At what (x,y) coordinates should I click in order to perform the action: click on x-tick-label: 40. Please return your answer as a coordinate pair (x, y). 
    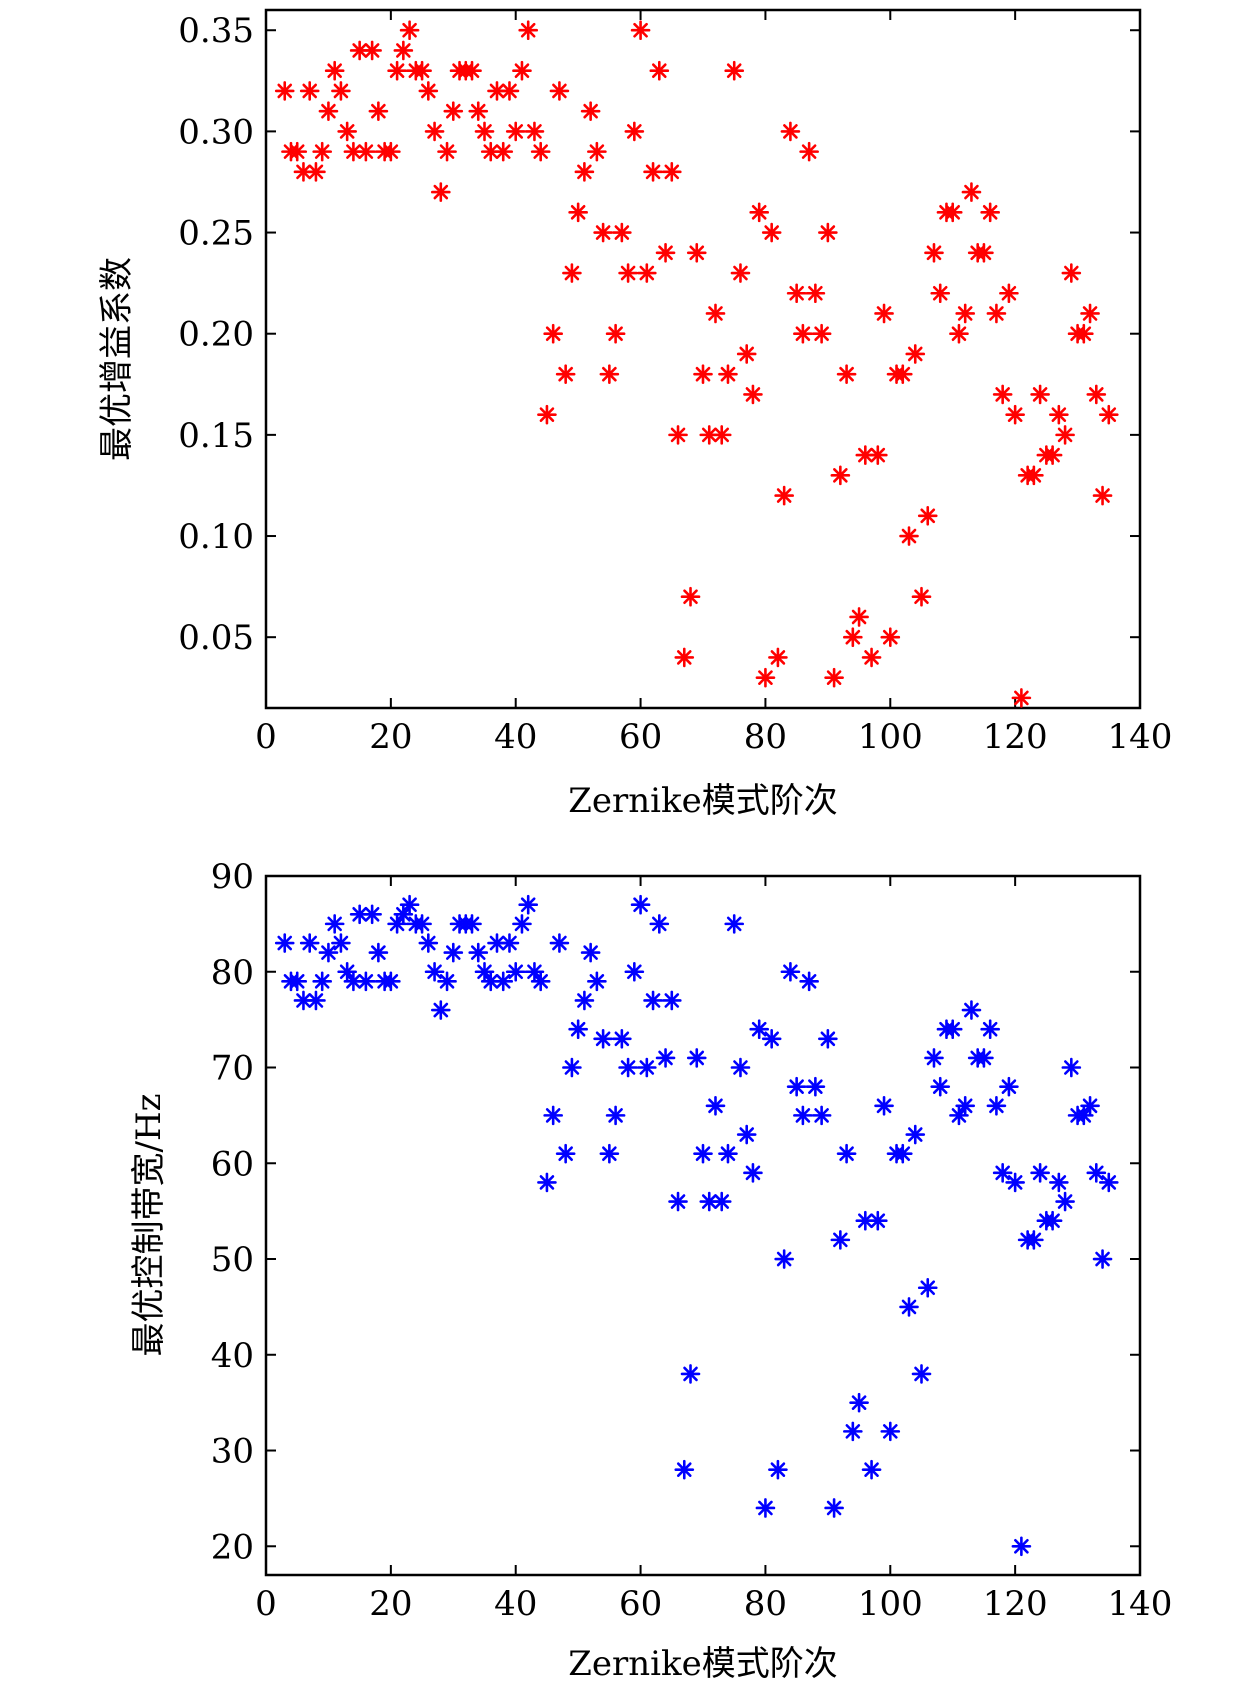
    Looking at the image, I should click on (515, 1604).